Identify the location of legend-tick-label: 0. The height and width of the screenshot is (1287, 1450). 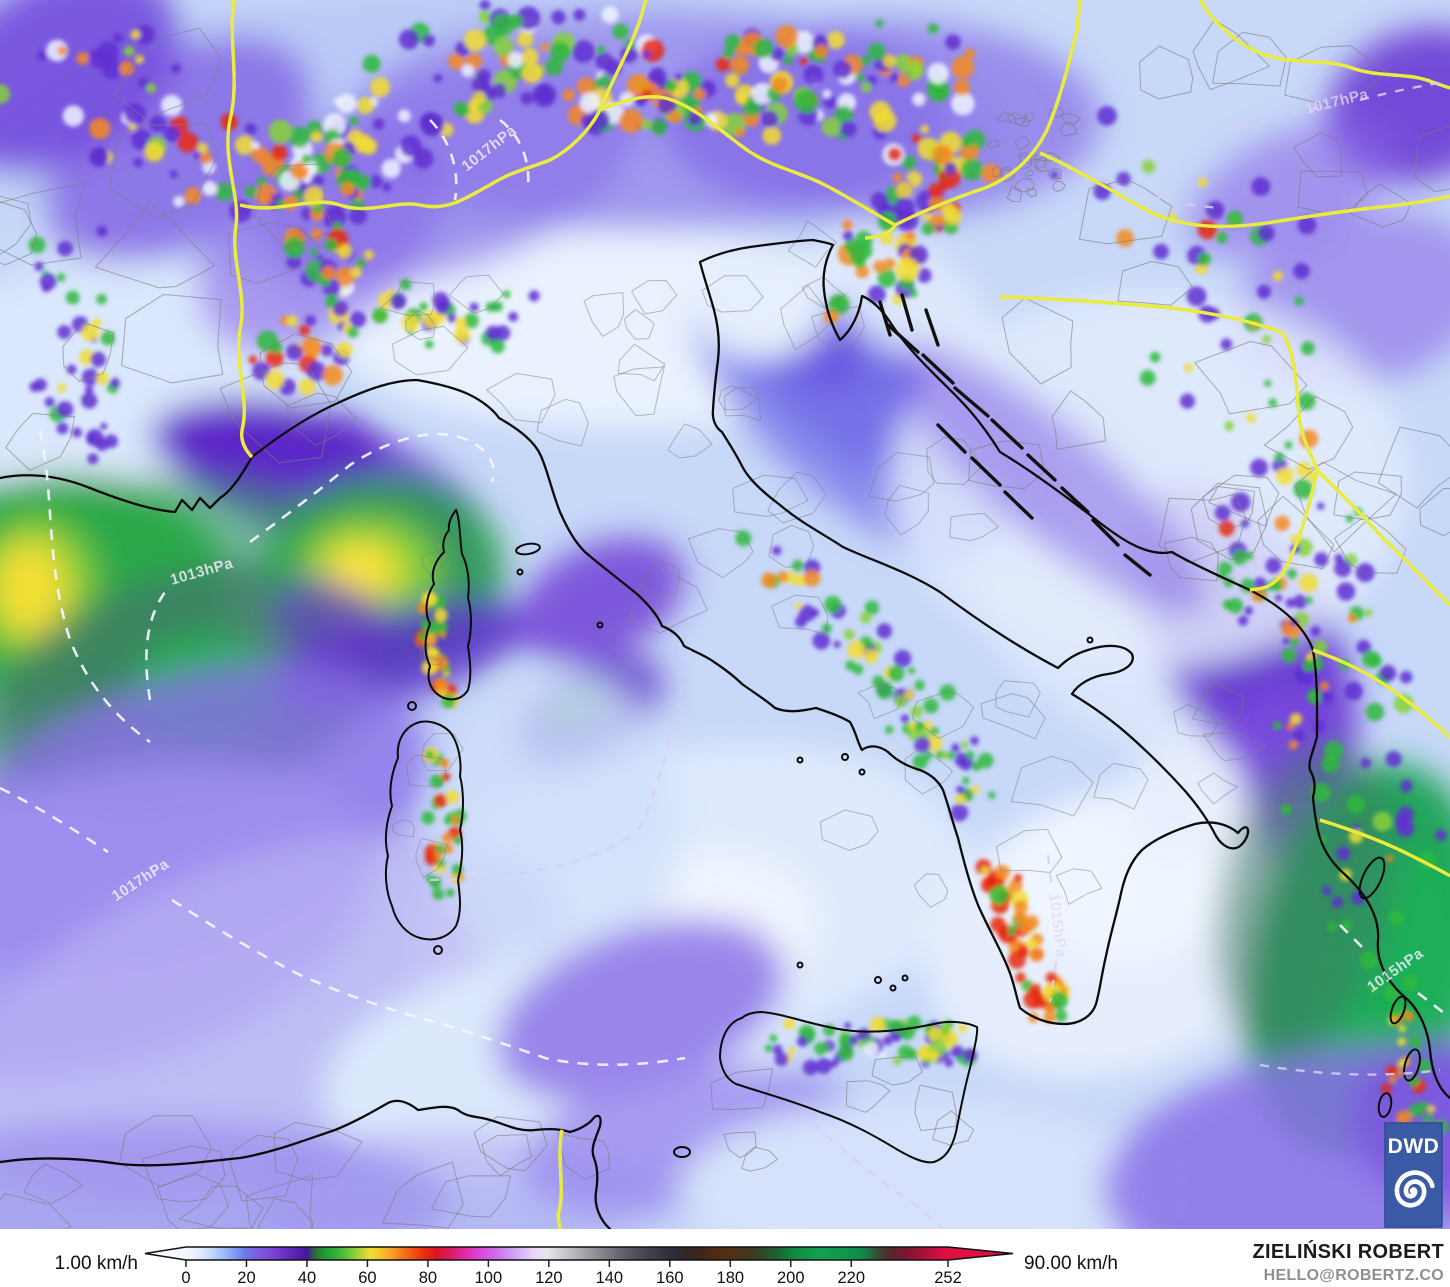
(185, 1278).